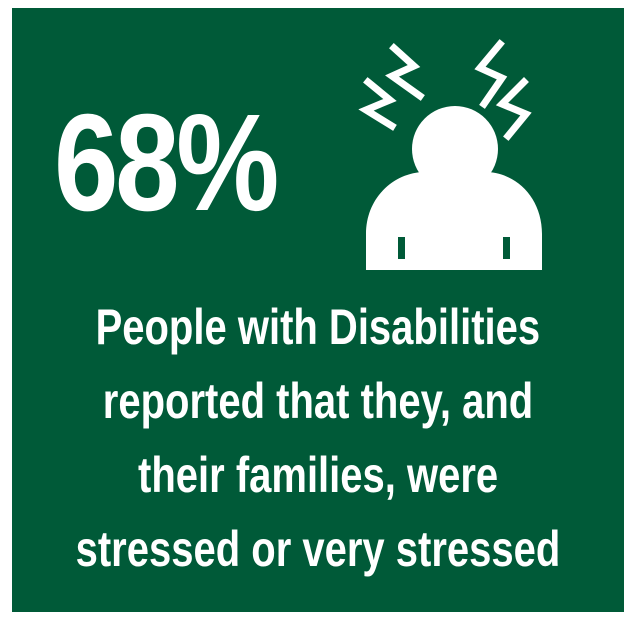  Describe the element at coordinates (452, 159) in the screenshot. I see `stressed-person-icon` at that location.